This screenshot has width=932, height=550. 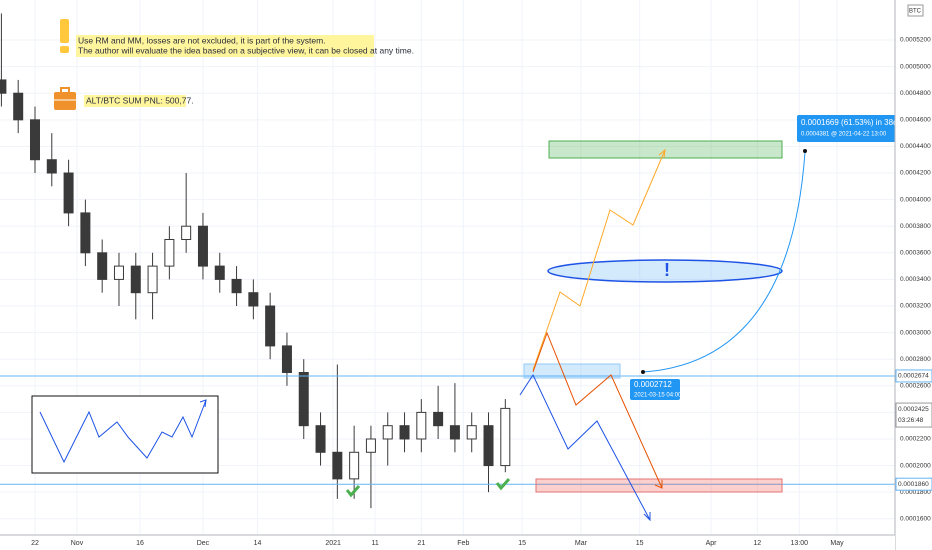 I want to click on price-tag, so click(x=913, y=376).